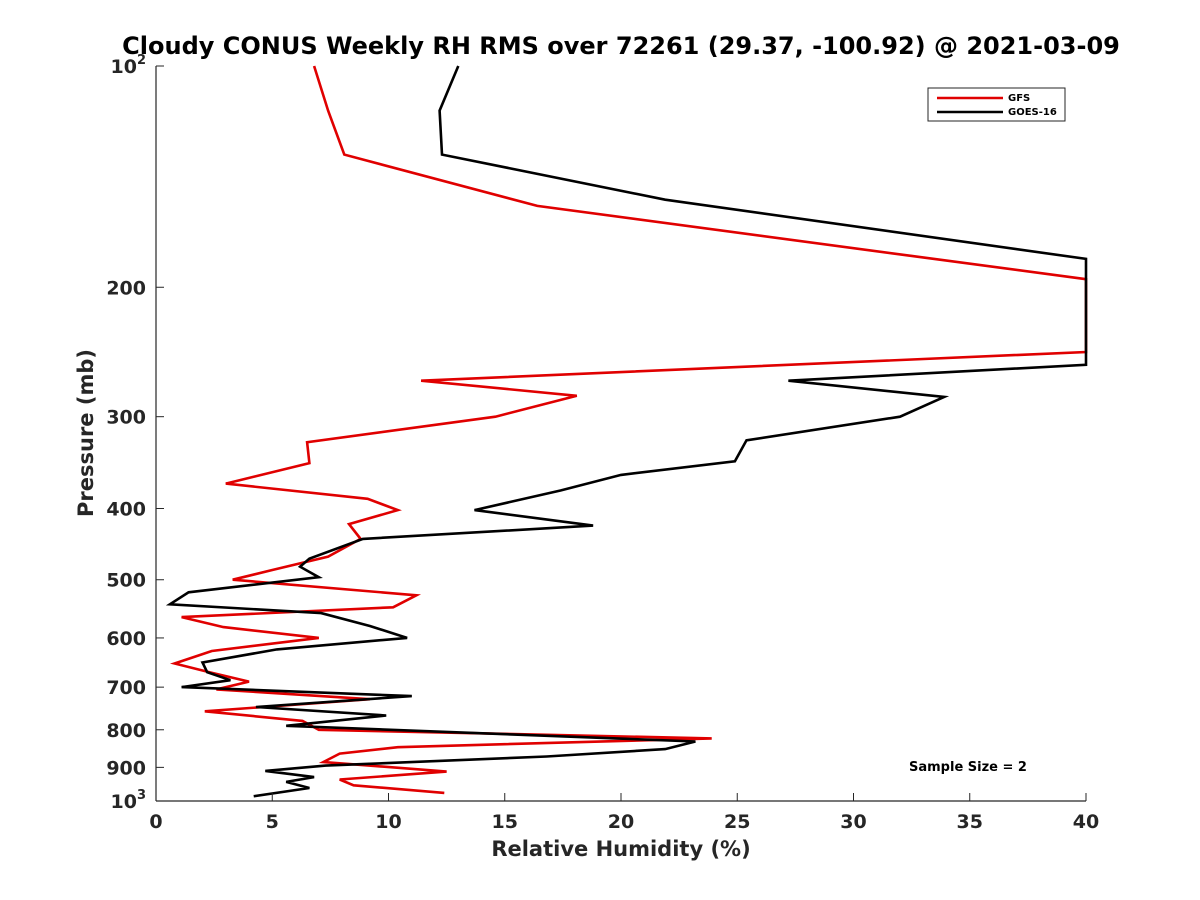 The image size is (1200, 900). What do you see at coordinates (126, 731) in the screenshot?
I see `y-tick-label: 800` at bounding box center [126, 731].